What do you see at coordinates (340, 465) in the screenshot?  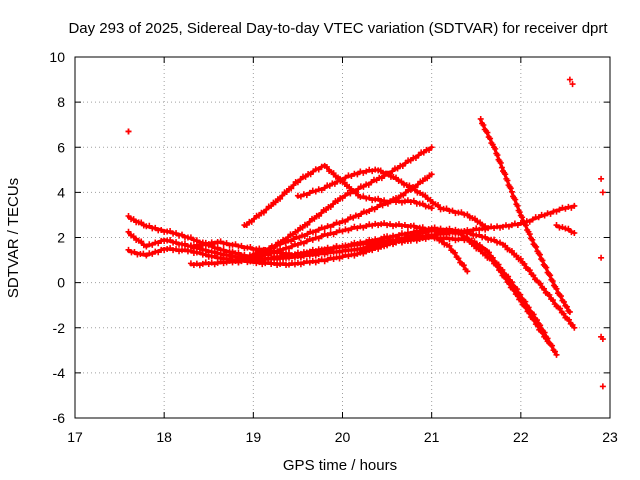 I see `x-axis-label: GPS time / hours` at bounding box center [340, 465].